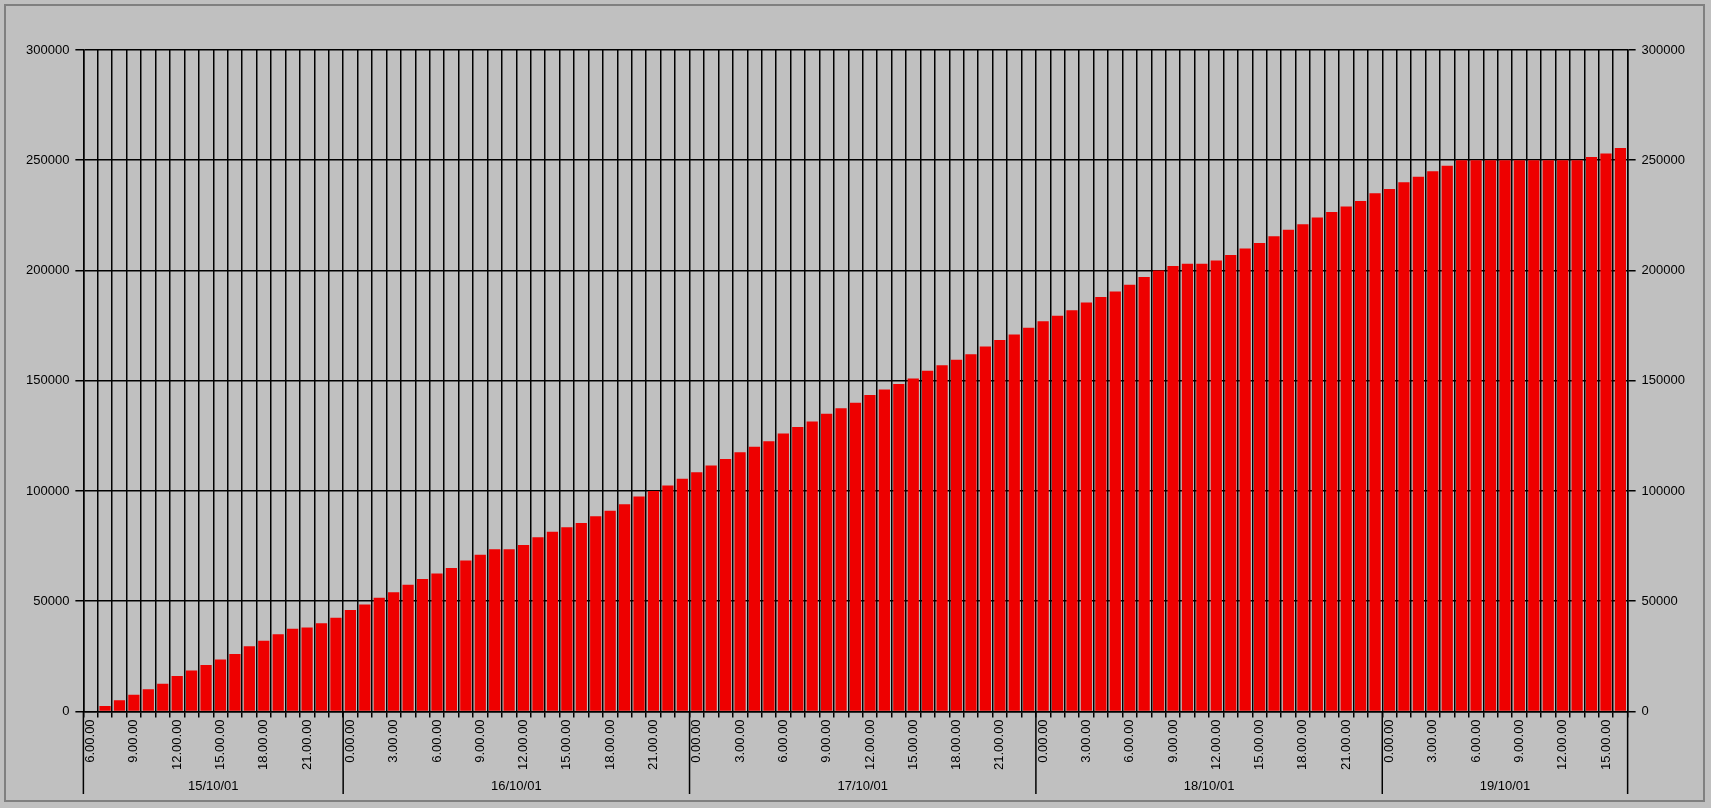 Image resolution: width=1711 pixels, height=808 pixels. What do you see at coordinates (863, 785) in the screenshot?
I see `text: 17/10/01` at bounding box center [863, 785].